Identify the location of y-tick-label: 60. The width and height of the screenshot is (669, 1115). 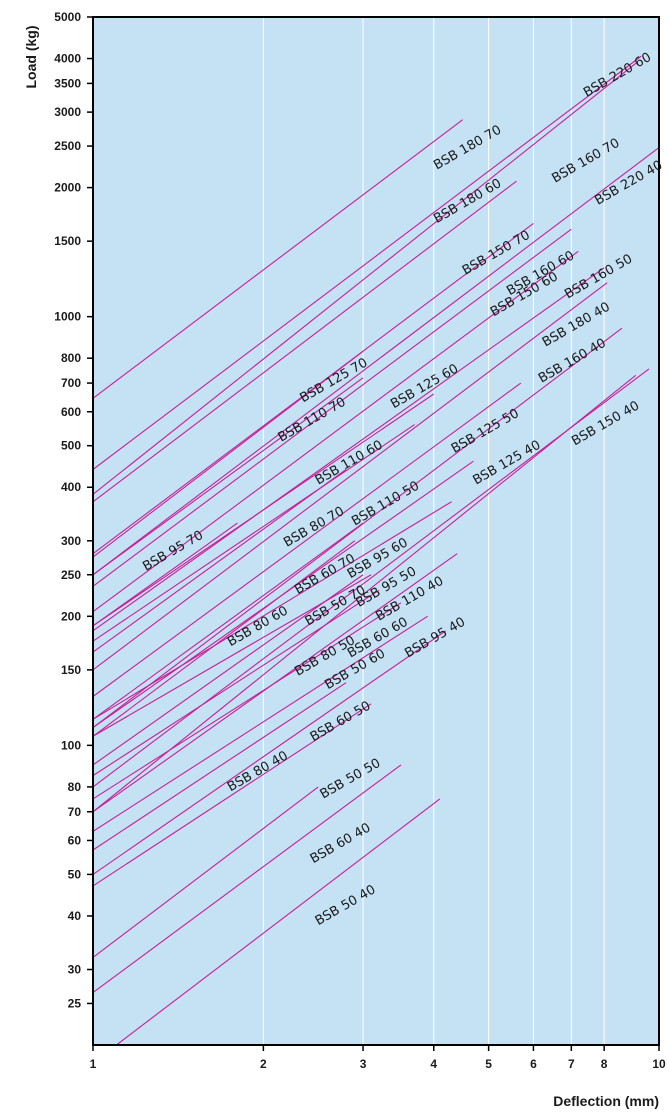
(75, 840).